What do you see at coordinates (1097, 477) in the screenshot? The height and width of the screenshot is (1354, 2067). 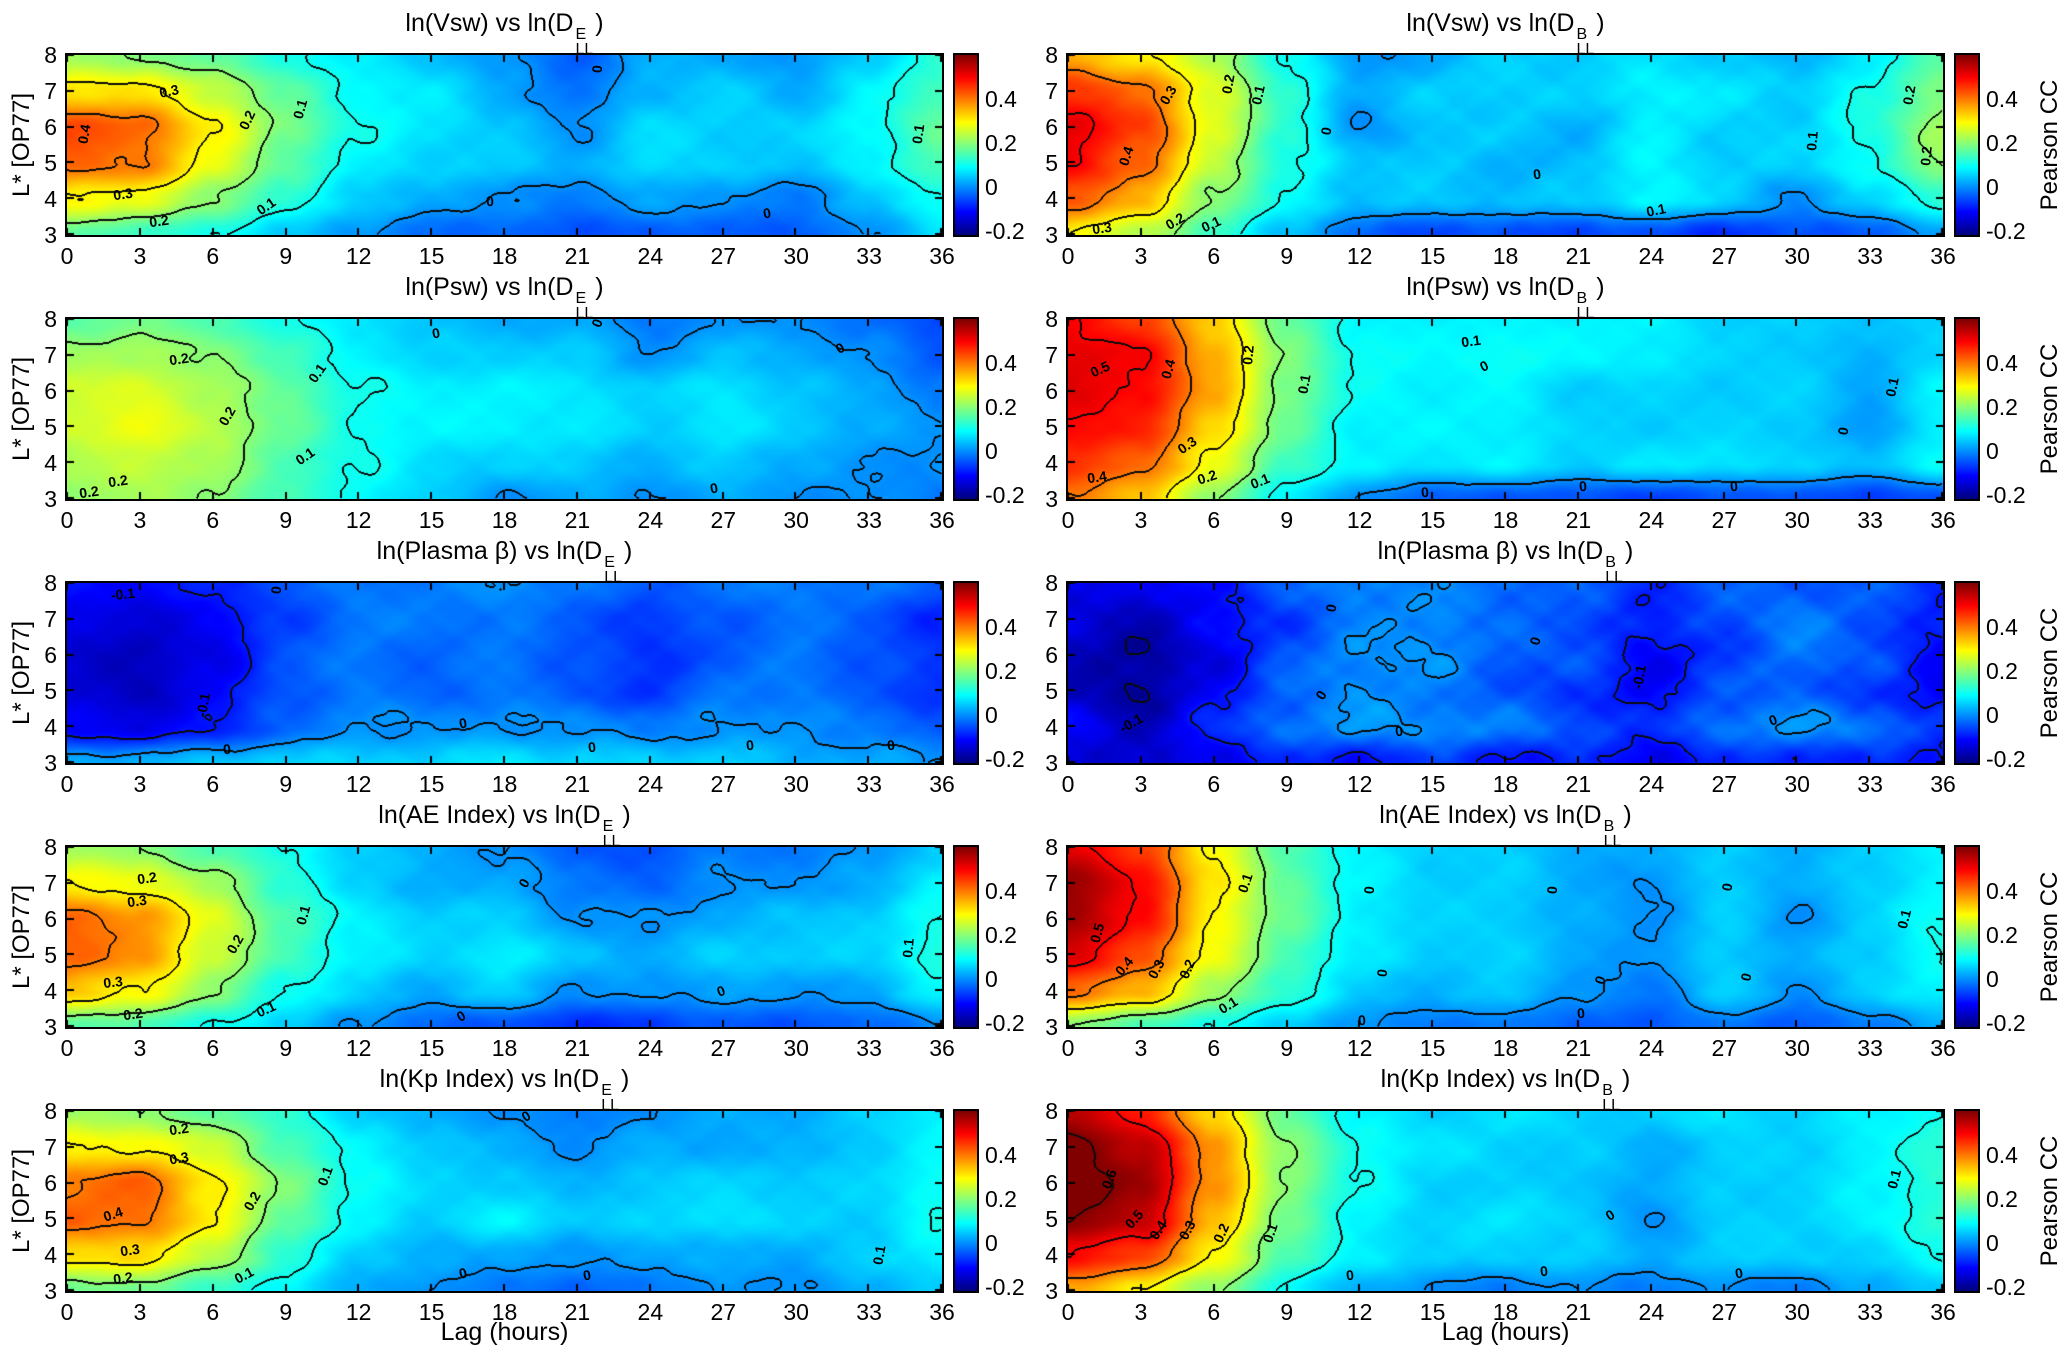 I see `contour-label: 0.4` at bounding box center [1097, 477].